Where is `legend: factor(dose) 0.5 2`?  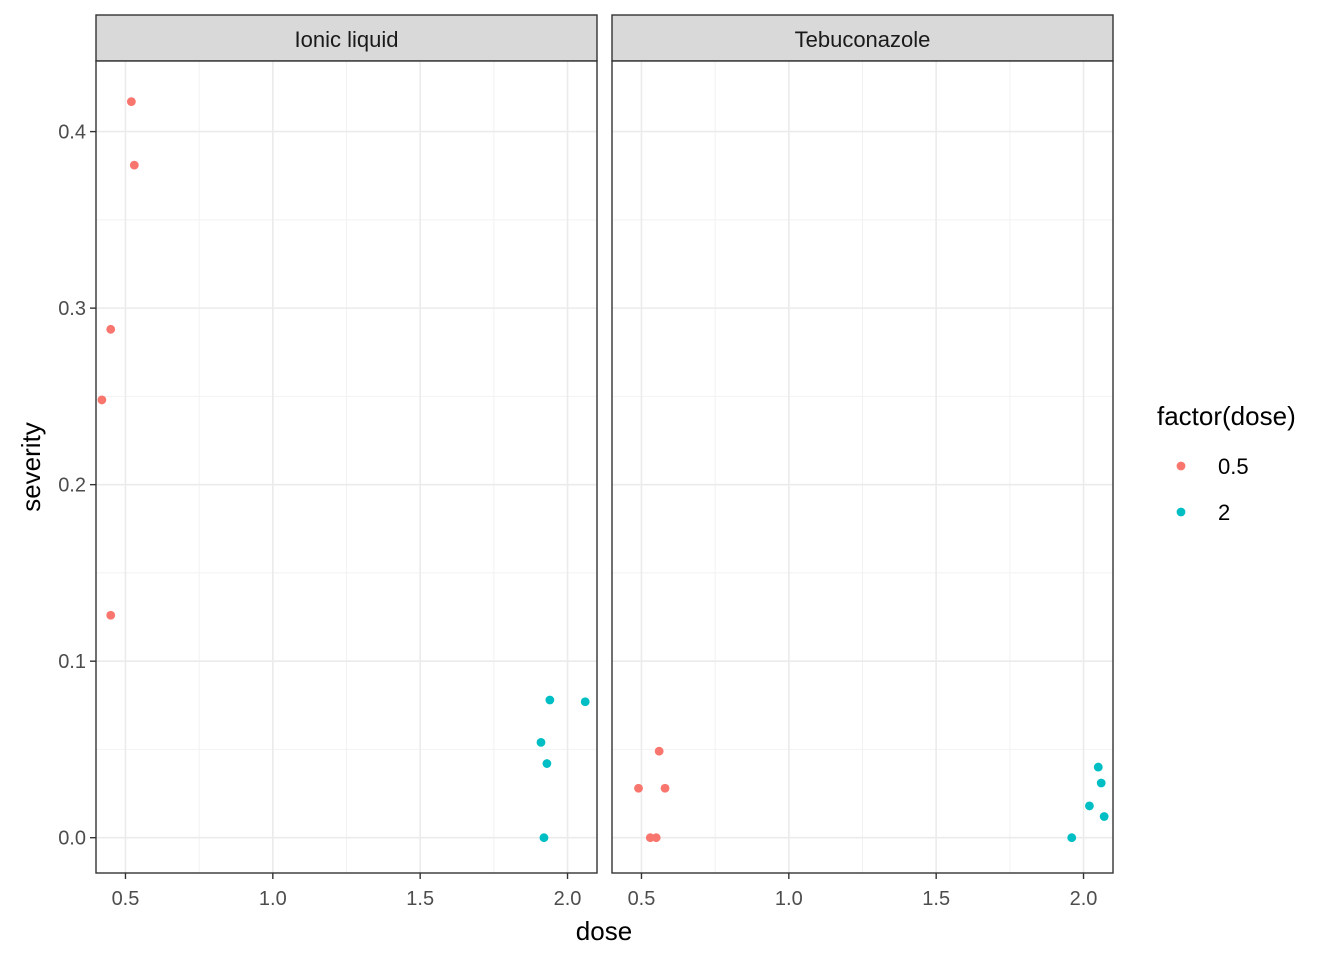
legend: factor(dose) 0.5 2 is located at coordinates (1226, 463).